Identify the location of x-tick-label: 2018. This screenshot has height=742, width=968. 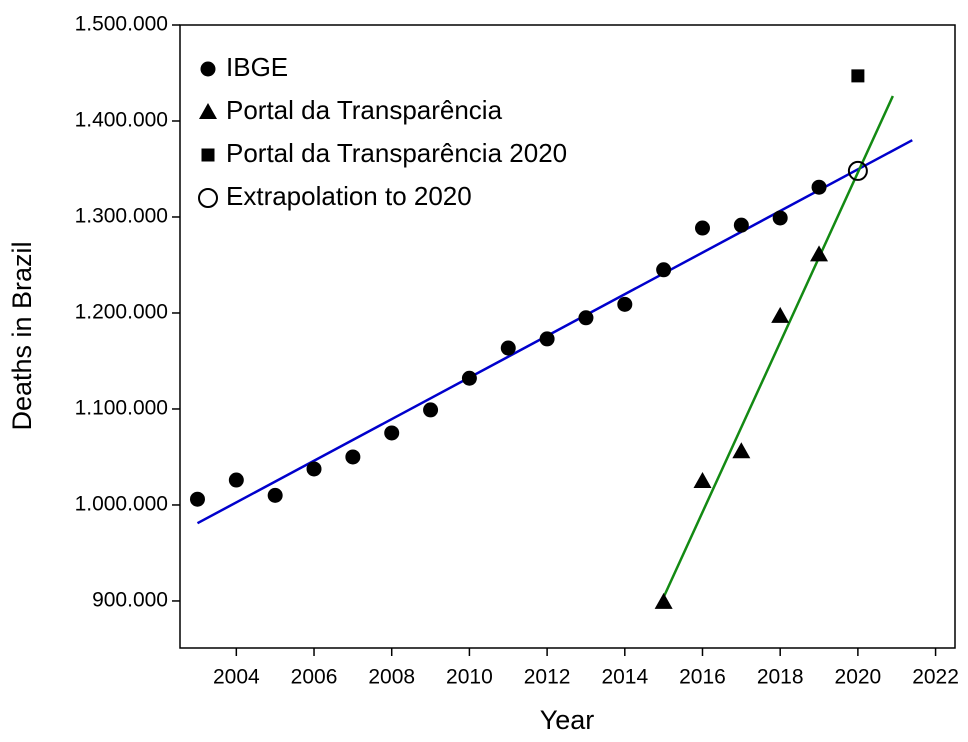
(780, 677).